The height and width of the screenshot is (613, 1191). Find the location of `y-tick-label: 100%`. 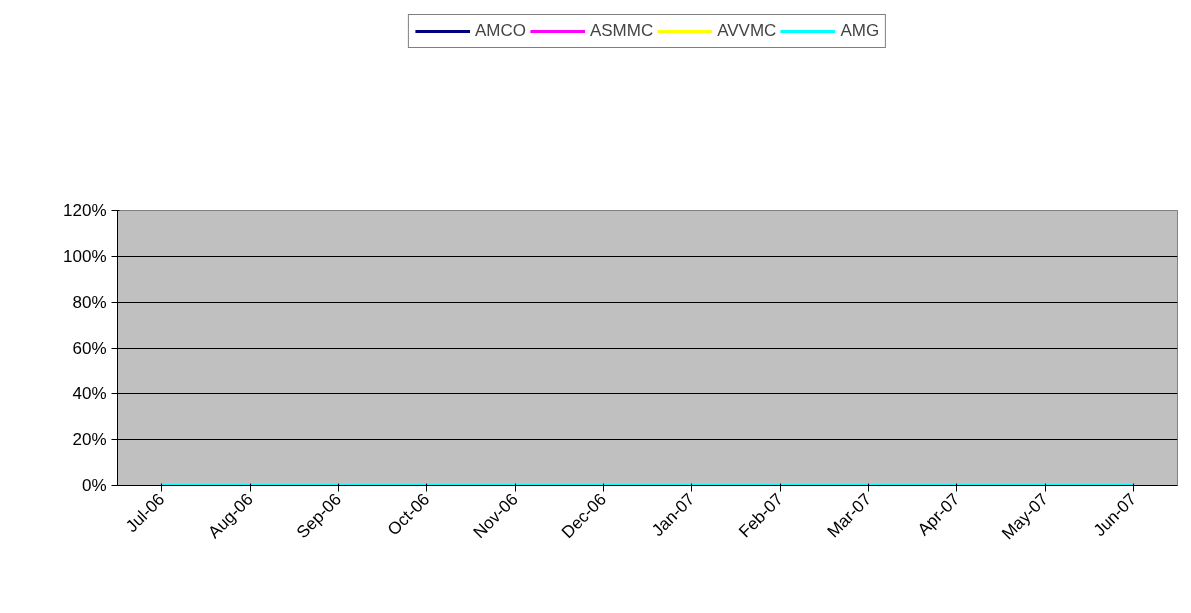

y-tick-label: 100% is located at coordinates (85, 256).